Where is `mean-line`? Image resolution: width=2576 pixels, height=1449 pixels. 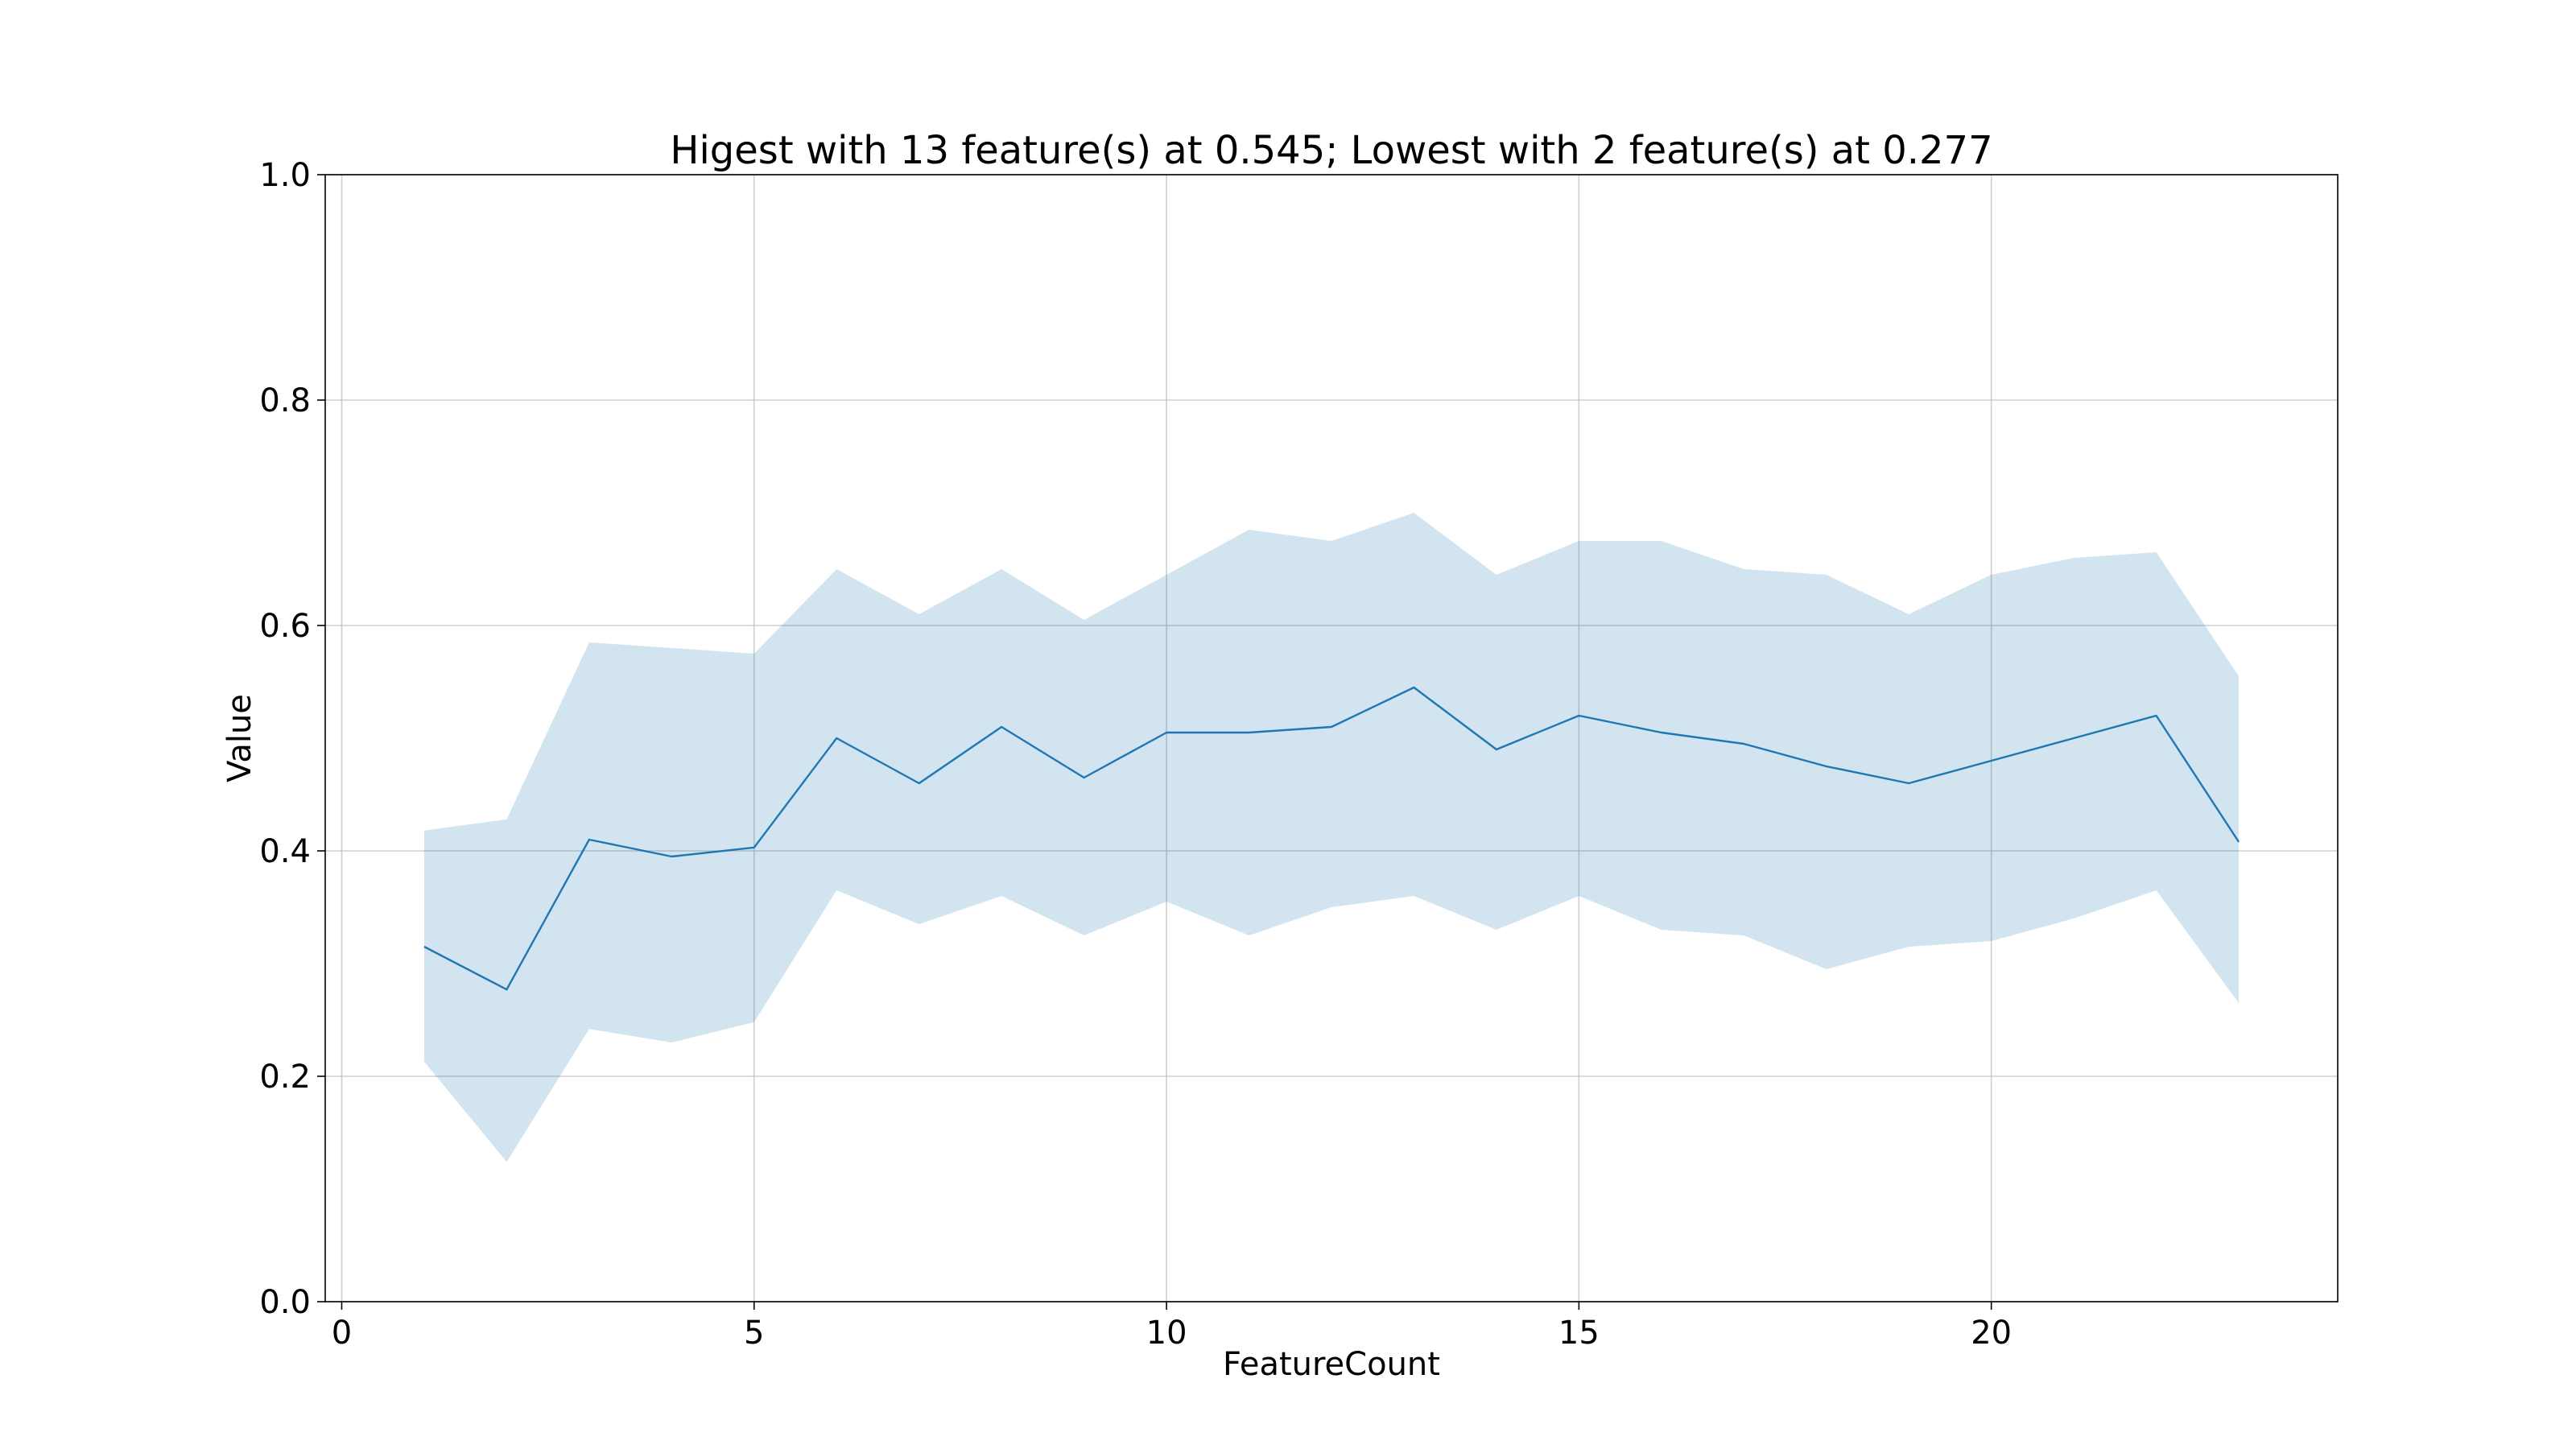 mean-line is located at coordinates (1331, 838).